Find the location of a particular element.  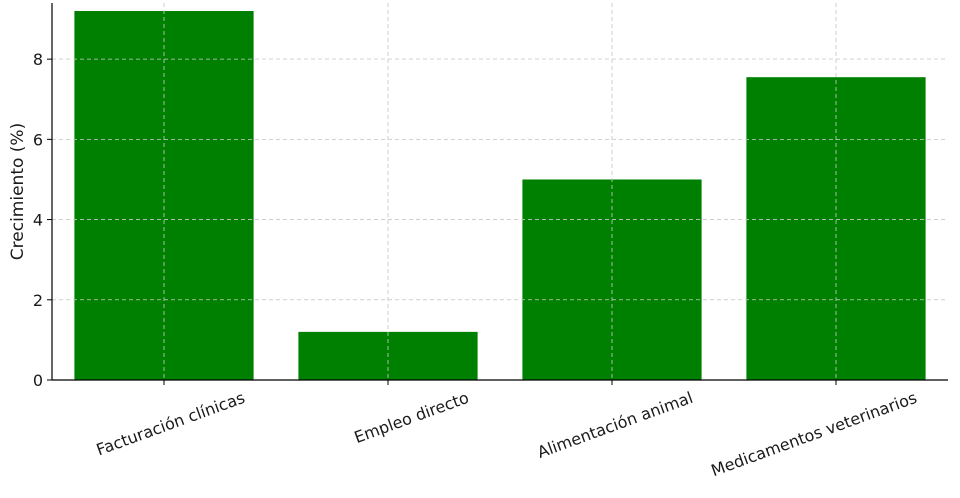

y-tick-label: 4 is located at coordinates (38, 220).